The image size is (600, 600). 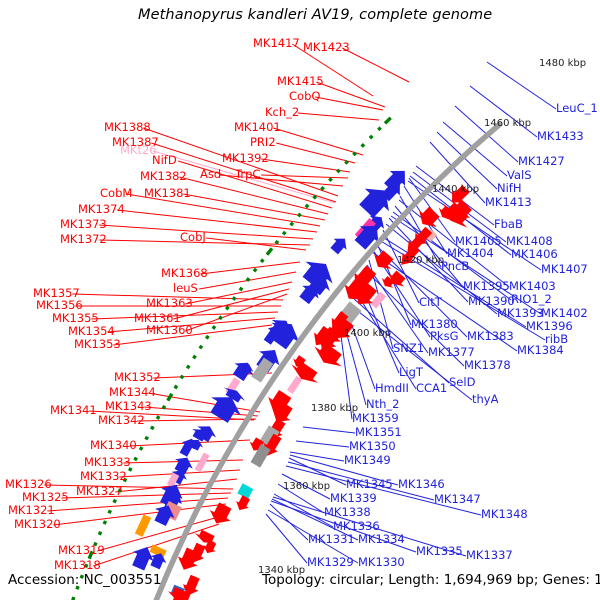 I want to click on gene-label-fbab: FbaB, so click(x=508, y=224).